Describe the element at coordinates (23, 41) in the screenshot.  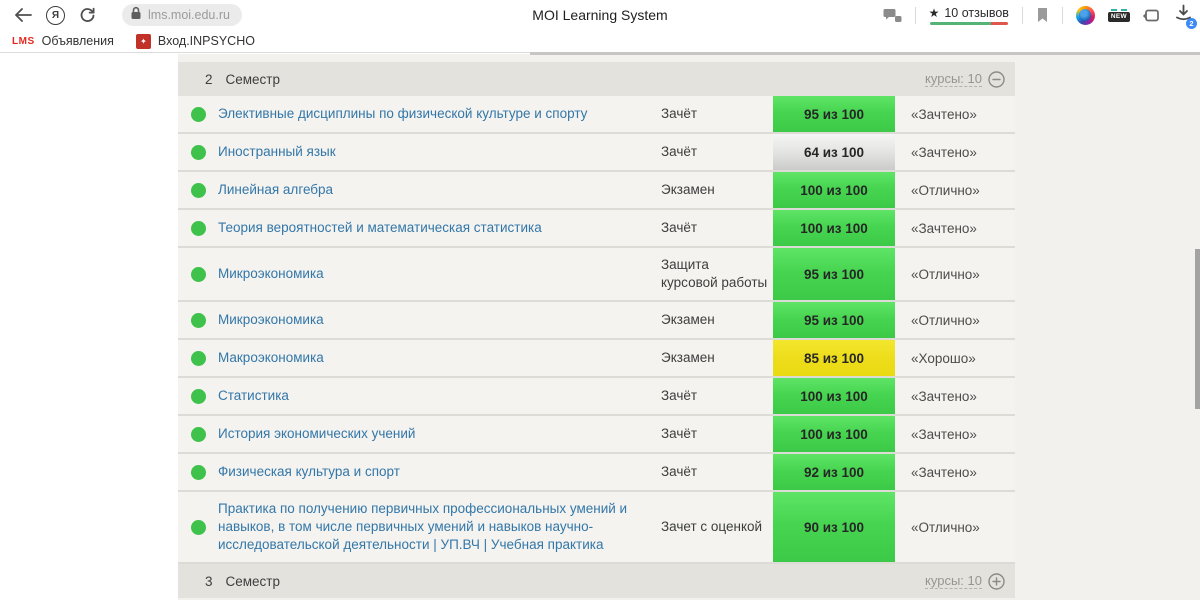
I see `lms-favicon: LMS` at that location.